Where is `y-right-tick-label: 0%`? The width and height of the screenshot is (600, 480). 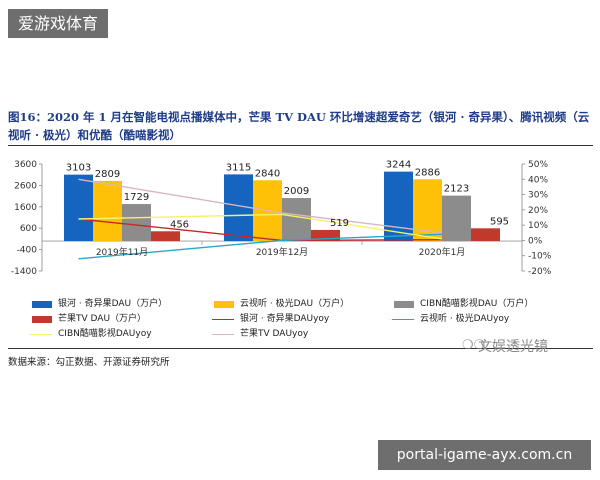 y-right-tick-label: 0% is located at coordinates (535, 241).